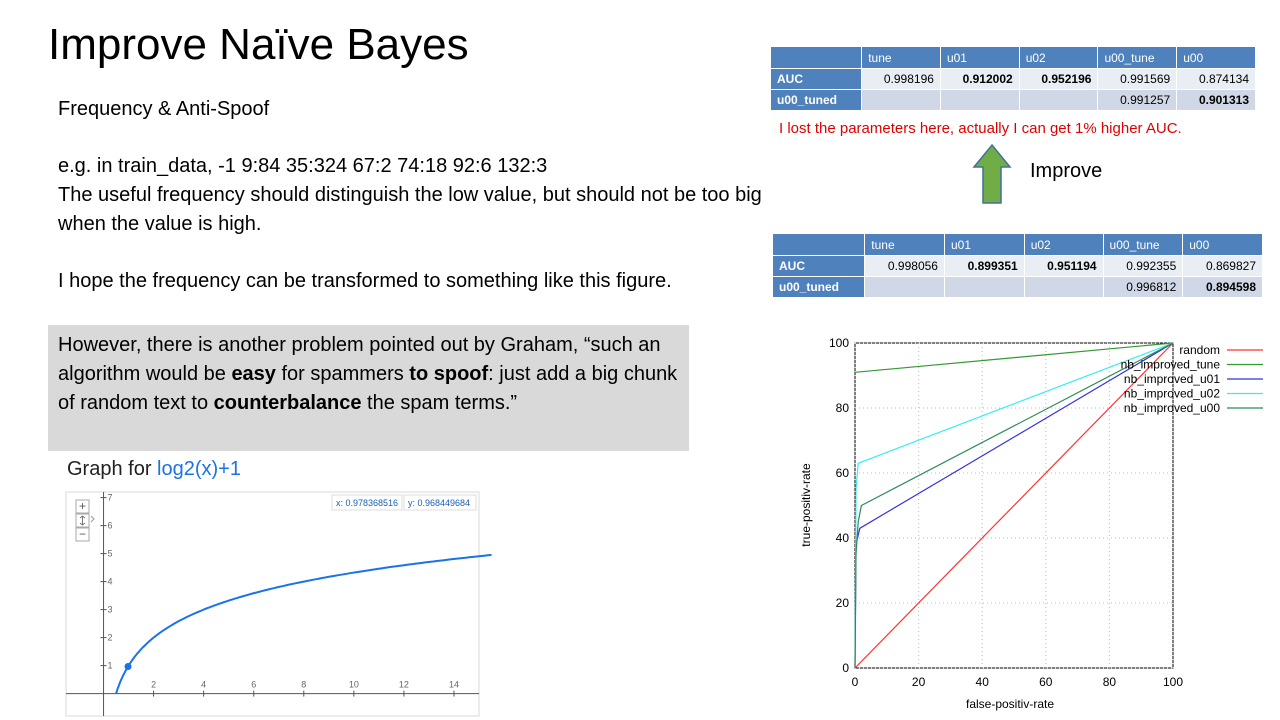  I want to click on quote-part-3: : just add a big chunk of random text to, so click(368, 388).